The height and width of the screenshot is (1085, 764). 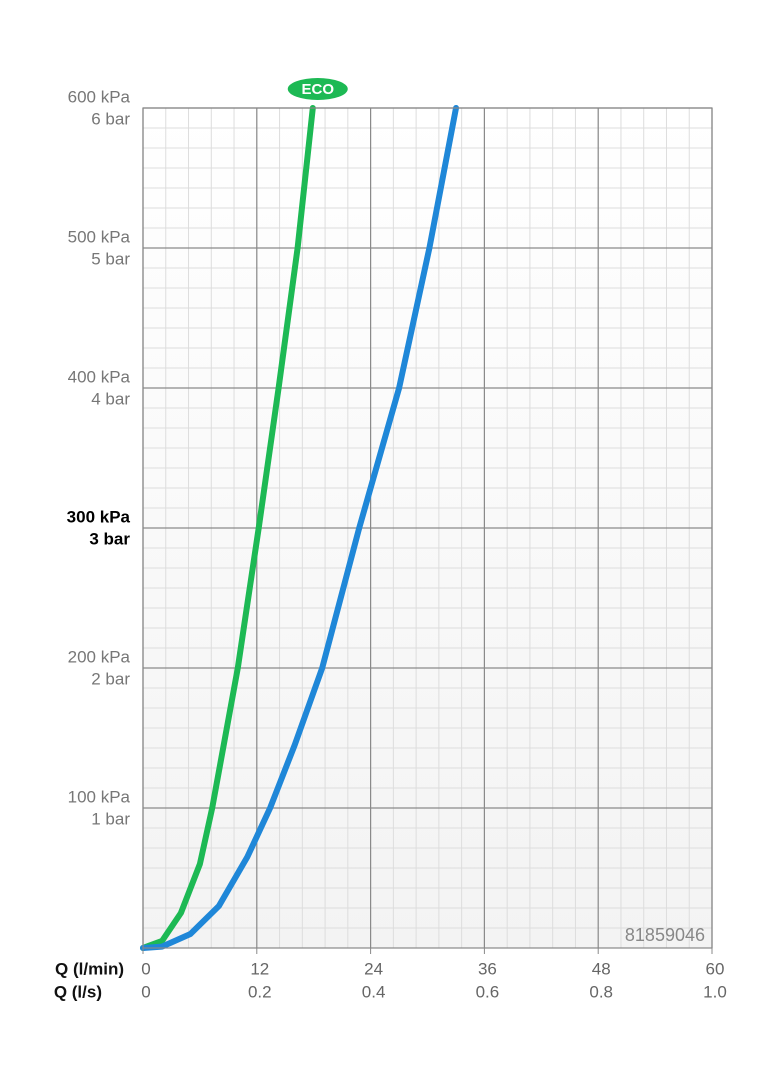 I want to click on x2-tick-label: 0, so click(x=145, y=991).